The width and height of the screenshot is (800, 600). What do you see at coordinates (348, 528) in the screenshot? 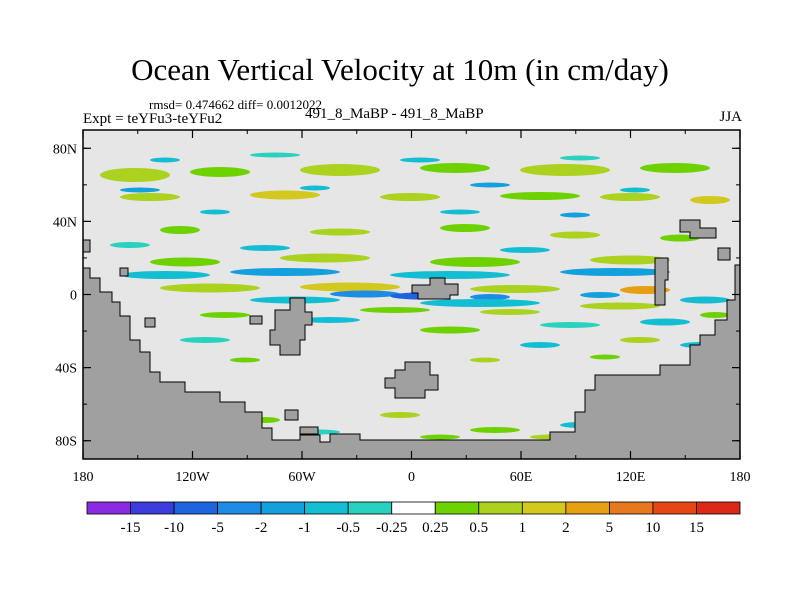
I see `colorbar-label: -0.5` at bounding box center [348, 528].